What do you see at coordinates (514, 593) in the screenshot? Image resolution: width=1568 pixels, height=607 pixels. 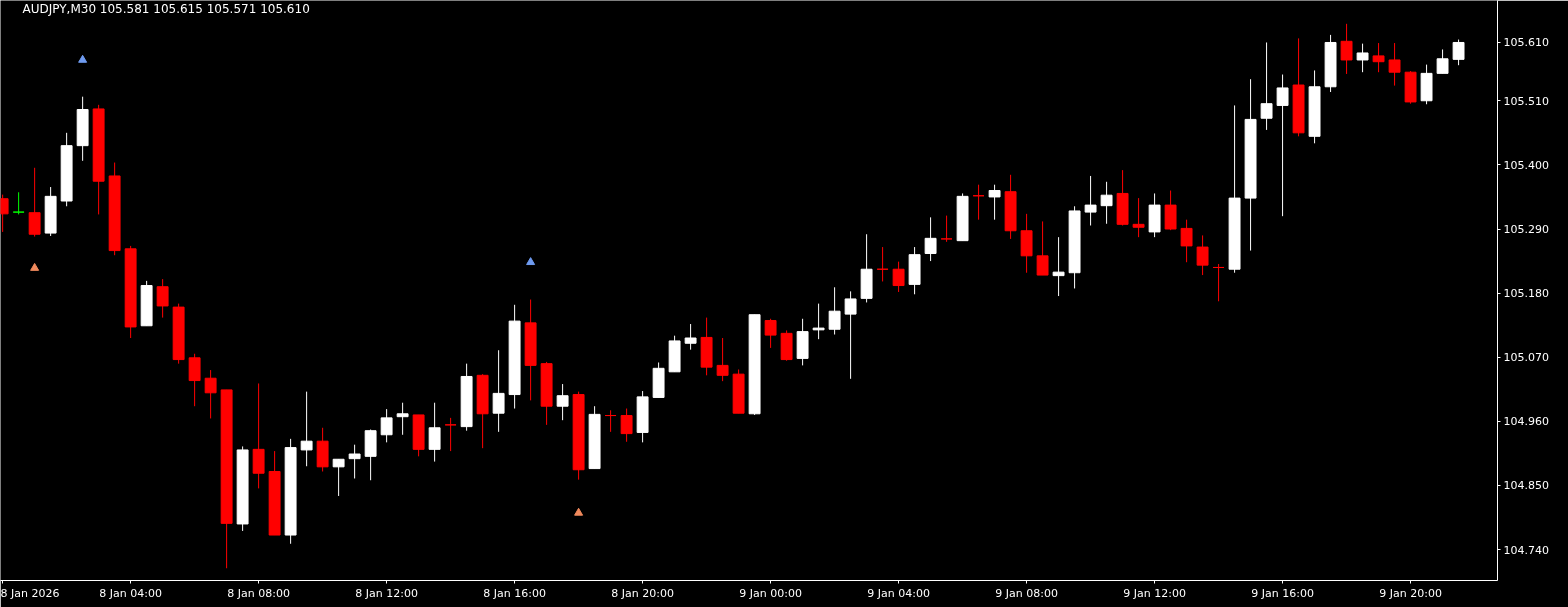 I see `x-tick-label: 8 Jan 16:00` at bounding box center [514, 593].